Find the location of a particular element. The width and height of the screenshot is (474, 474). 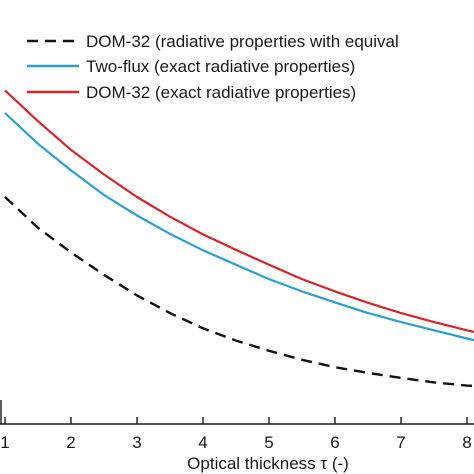

x-tick-label: 6 is located at coordinates (334, 442).